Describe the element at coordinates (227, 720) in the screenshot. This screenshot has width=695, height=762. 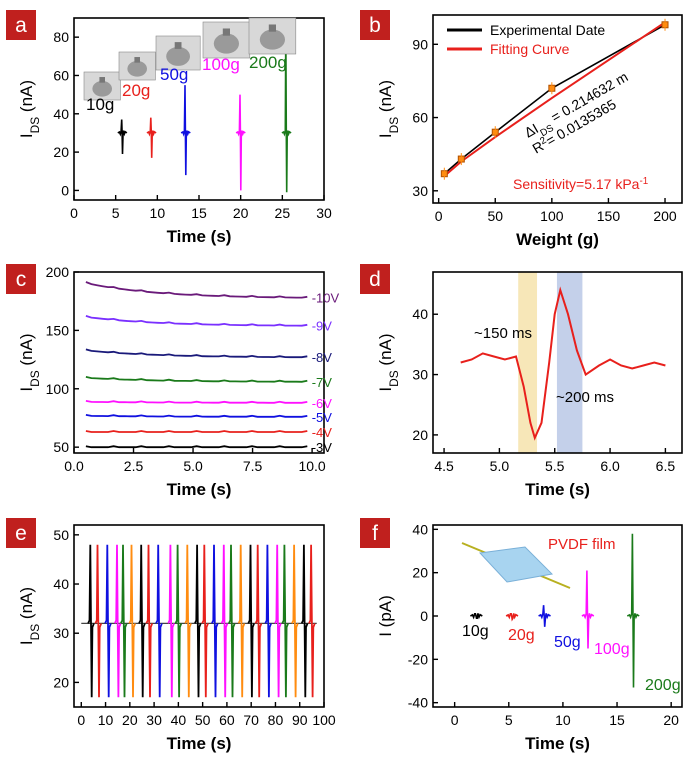
I see `x-tick-label: 60` at that location.